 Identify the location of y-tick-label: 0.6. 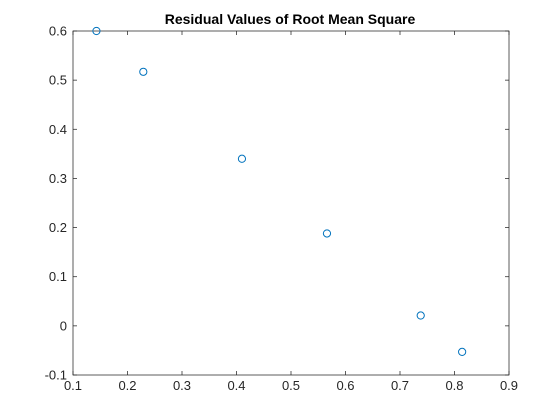
(58, 31).